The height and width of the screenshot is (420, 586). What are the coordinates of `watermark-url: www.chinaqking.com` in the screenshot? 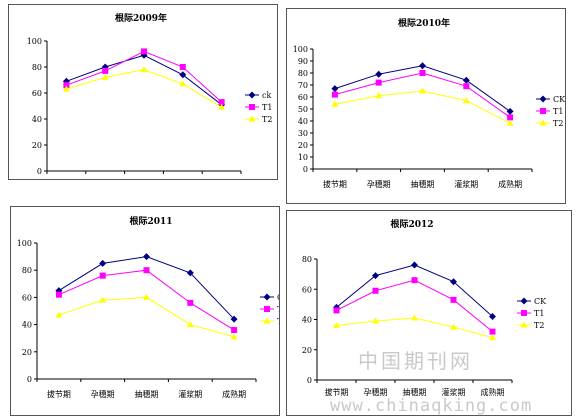 It's located at (431, 406).